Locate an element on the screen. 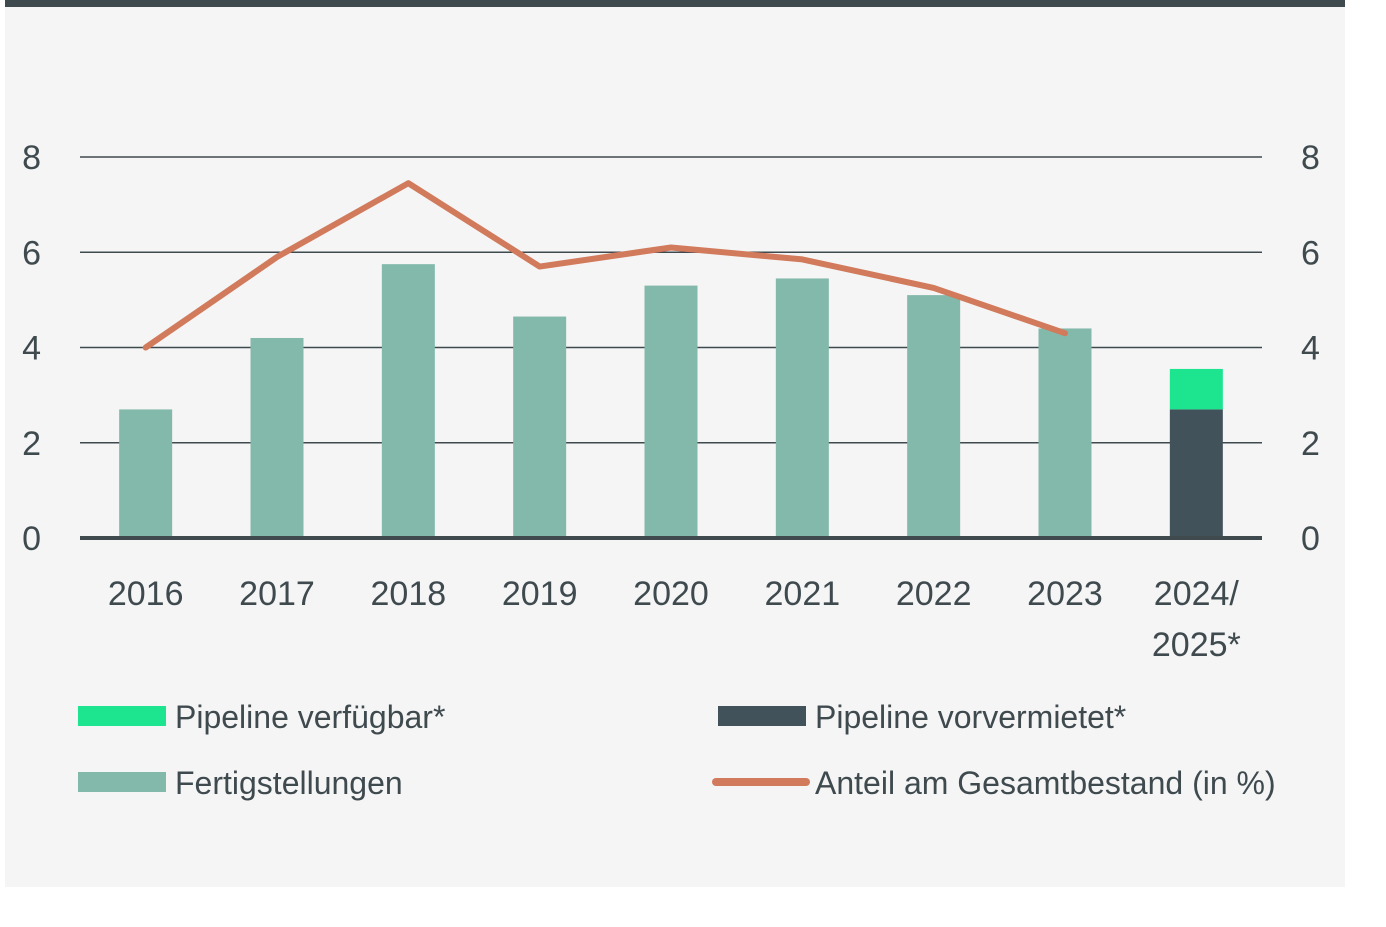 The image size is (1386, 927). x-tick-1: 2017 is located at coordinates (277, 594).